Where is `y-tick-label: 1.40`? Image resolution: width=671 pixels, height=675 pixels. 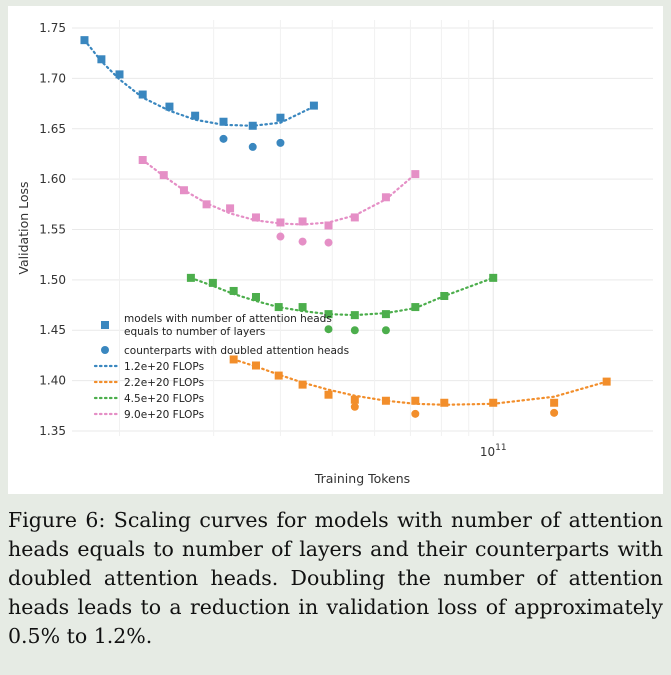 y-tick-label: 1.40 is located at coordinates (52, 381).